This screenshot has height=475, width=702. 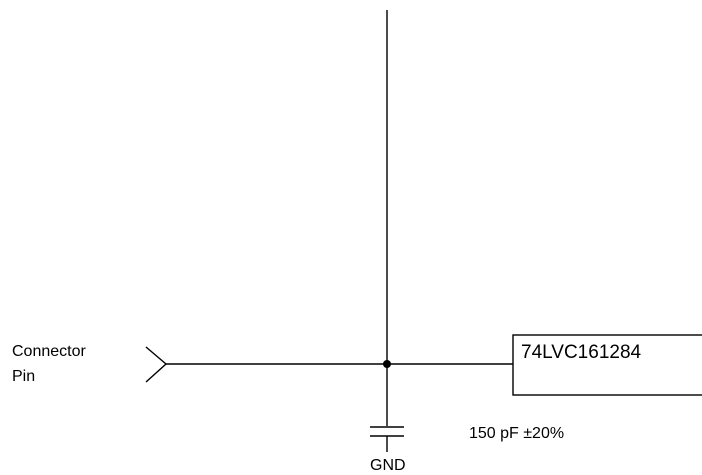 I want to click on connector-label-line1: Connector, so click(x=49, y=351).